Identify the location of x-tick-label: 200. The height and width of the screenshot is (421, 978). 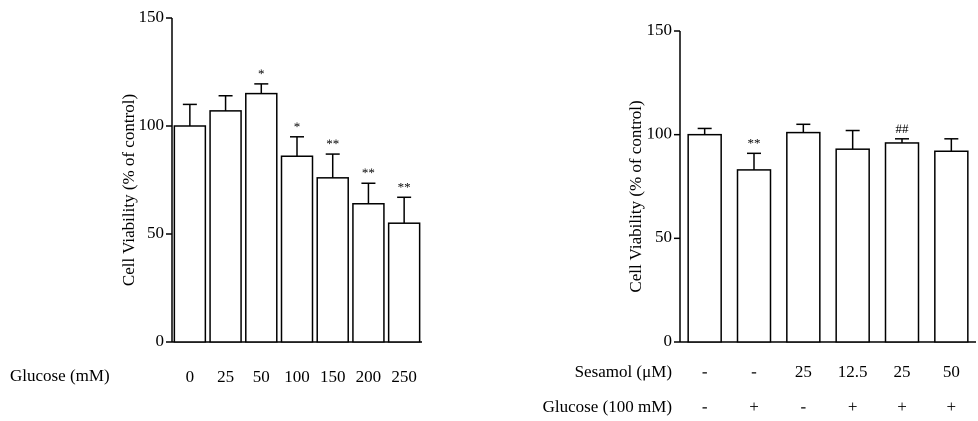
(369, 376).